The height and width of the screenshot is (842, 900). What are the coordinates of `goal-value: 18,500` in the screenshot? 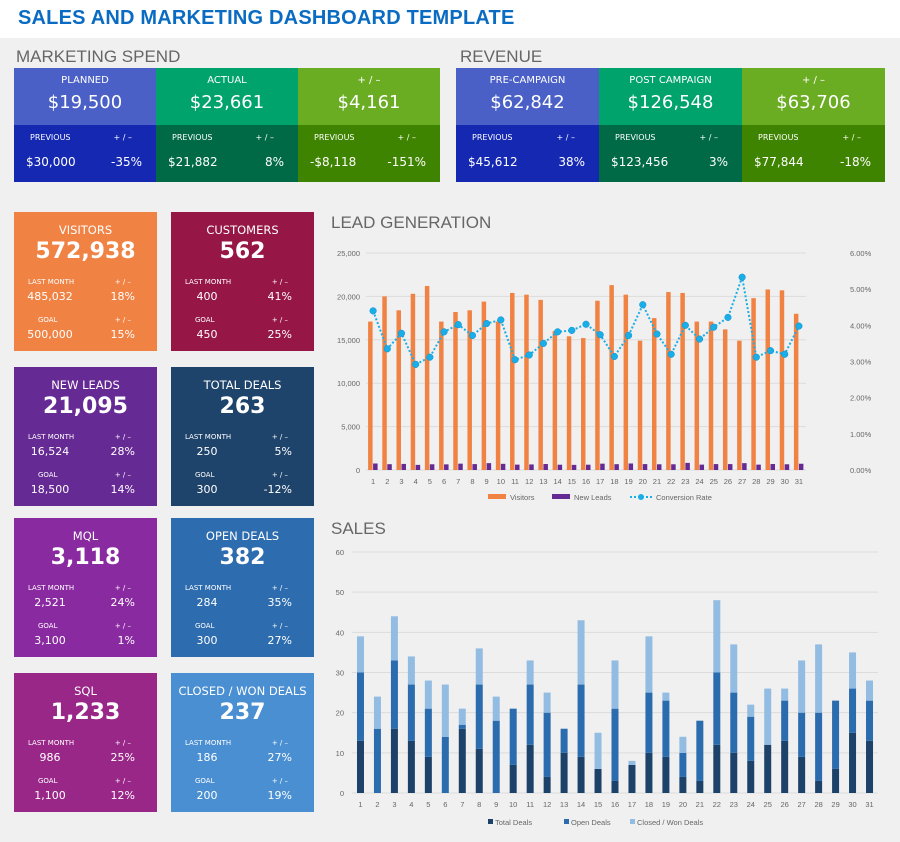 It's located at (50, 489).